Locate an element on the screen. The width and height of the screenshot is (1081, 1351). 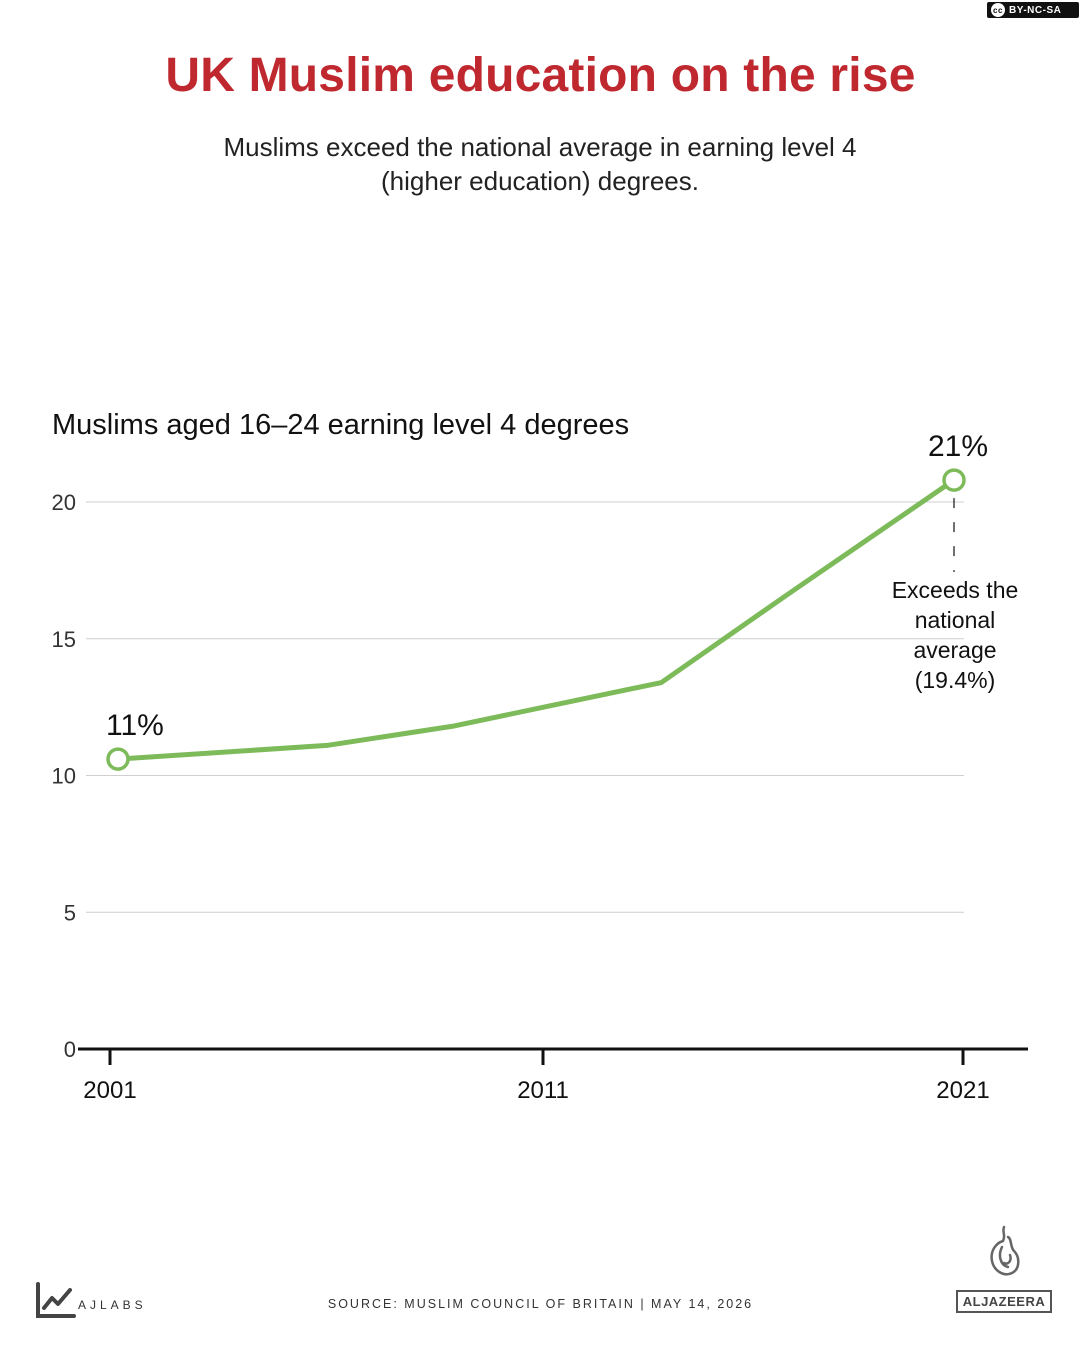
x-tick-label-2021: 2021 is located at coordinates (962, 1090).